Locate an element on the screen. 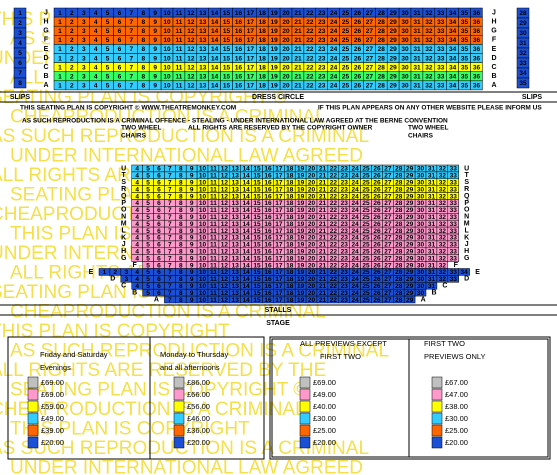 The image size is (557, 475). row-label: C is located at coordinates (444, 286).